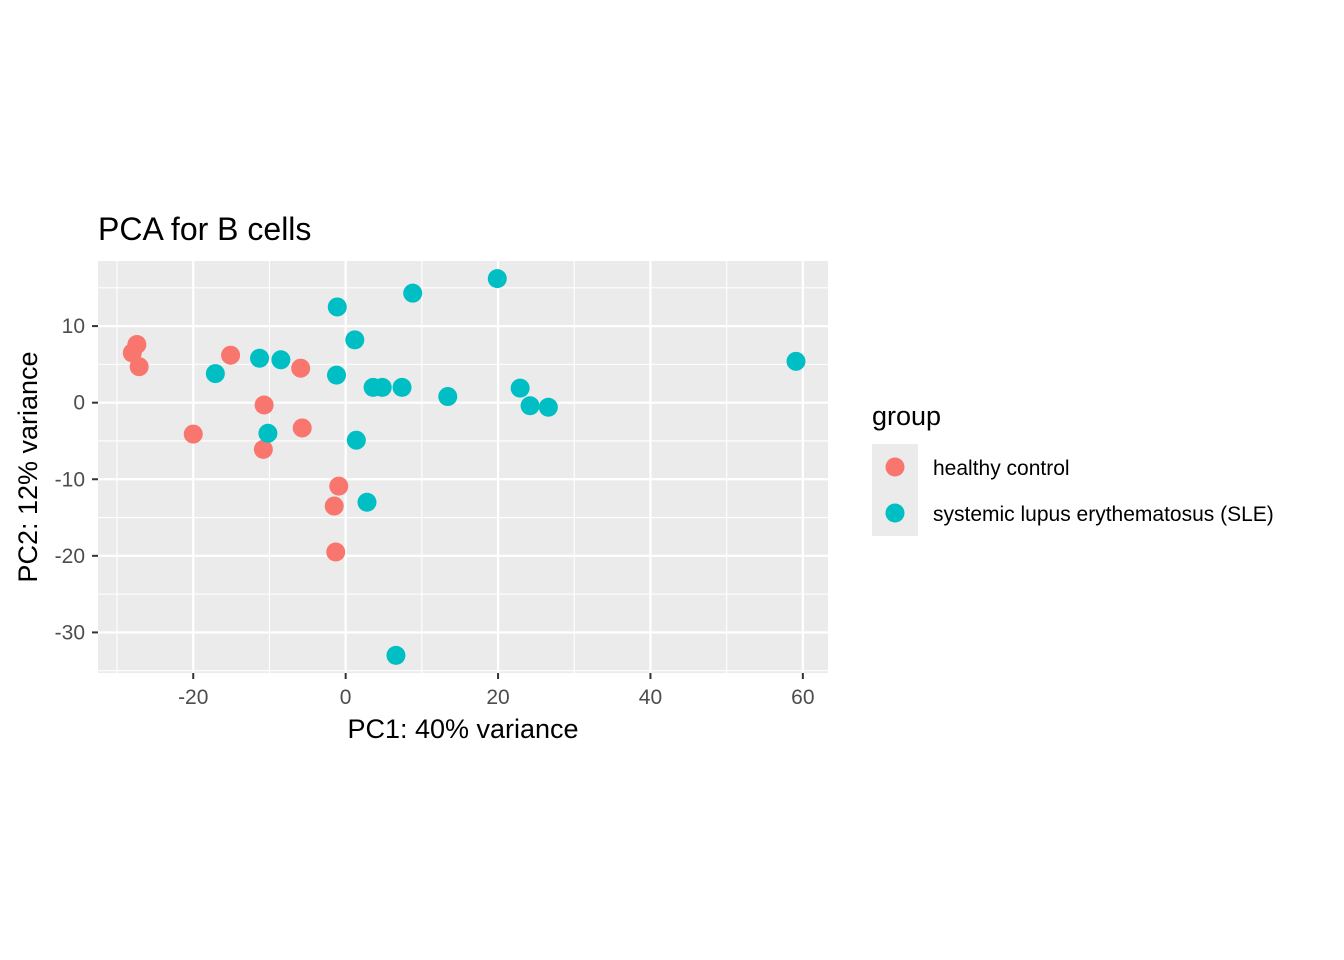 The image size is (1344, 960). What do you see at coordinates (895, 467) in the screenshot?
I see `legend-key-healthy-control` at bounding box center [895, 467].